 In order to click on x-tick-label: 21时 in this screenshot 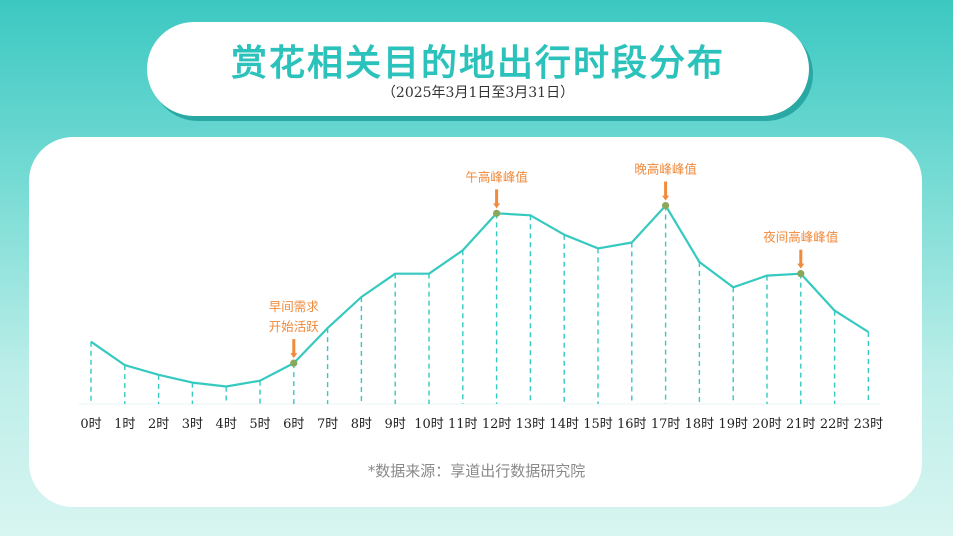, I will do `click(801, 424)`.